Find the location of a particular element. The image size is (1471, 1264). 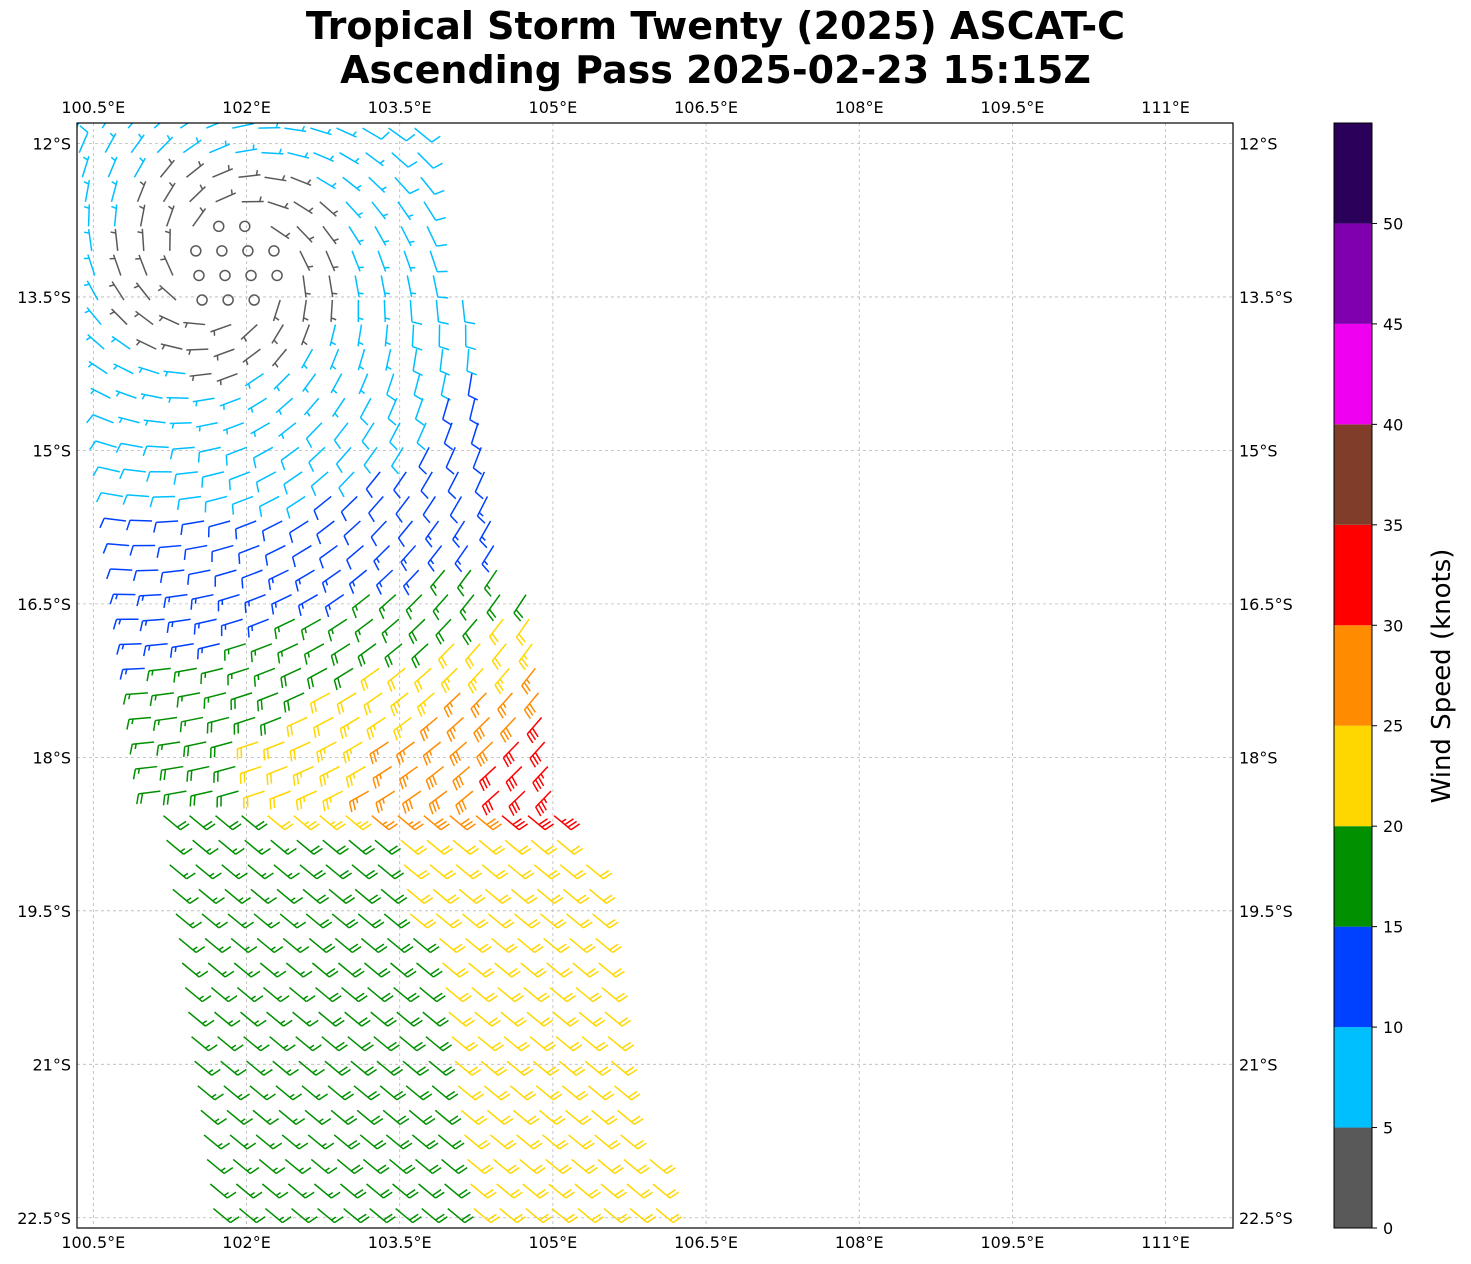

y-tick-label-right: 22.5°S is located at coordinates (1266, 1218).